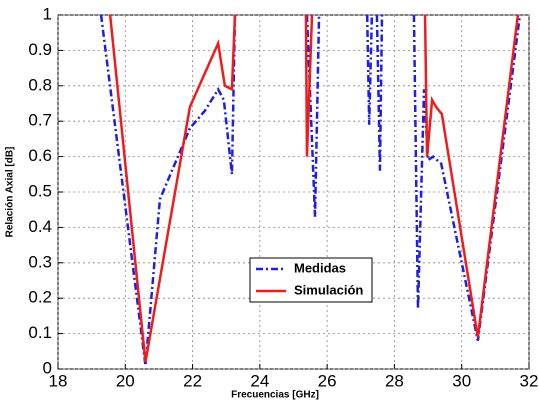 The height and width of the screenshot is (403, 539). I want to click on y-tick-label: 0.2, so click(40, 297).